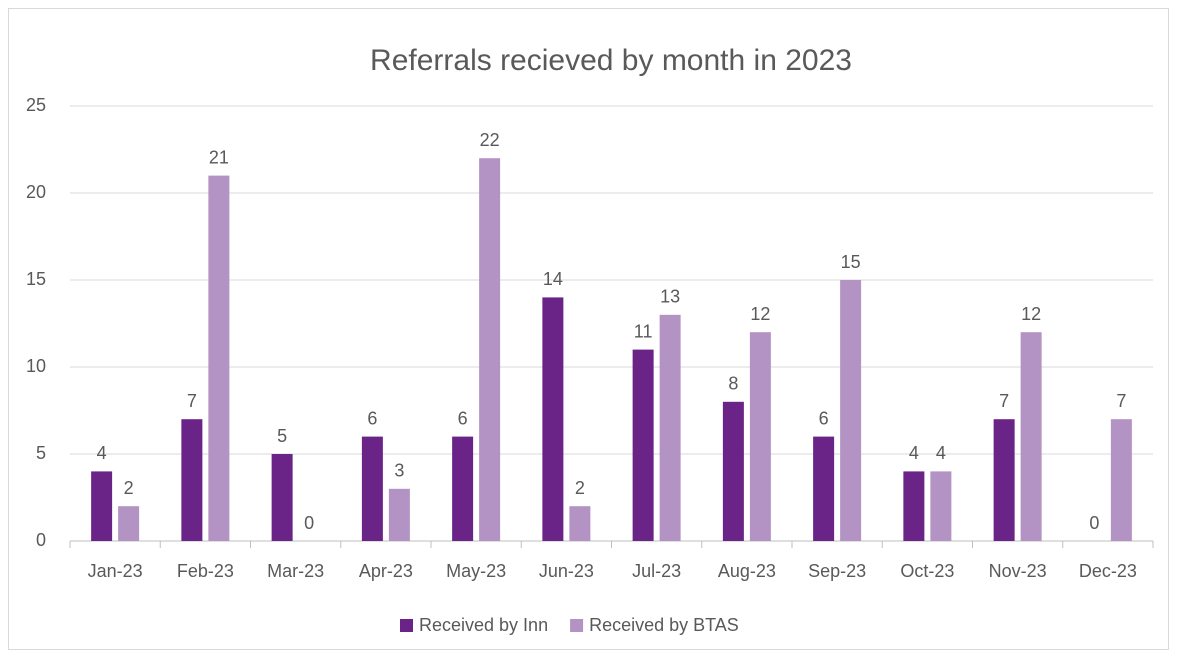  Describe the element at coordinates (837, 571) in the screenshot. I see `x-tick-label: Sep-23` at that location.